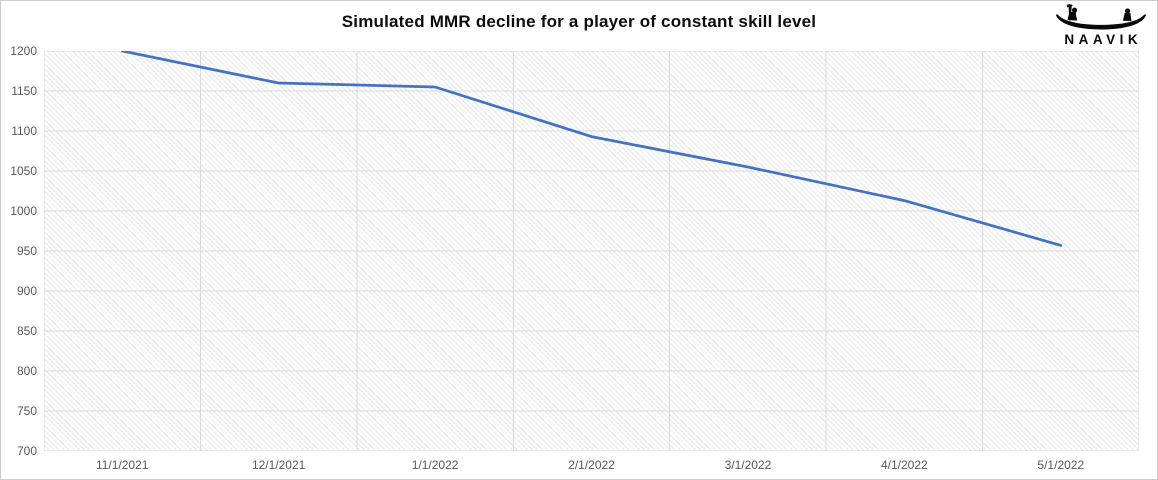 The height and width of the screenshot is (480, 1158). Describe the element at coordinates (23, 171) in the screenshot. I see `y-tick-label: 1050` at that location.